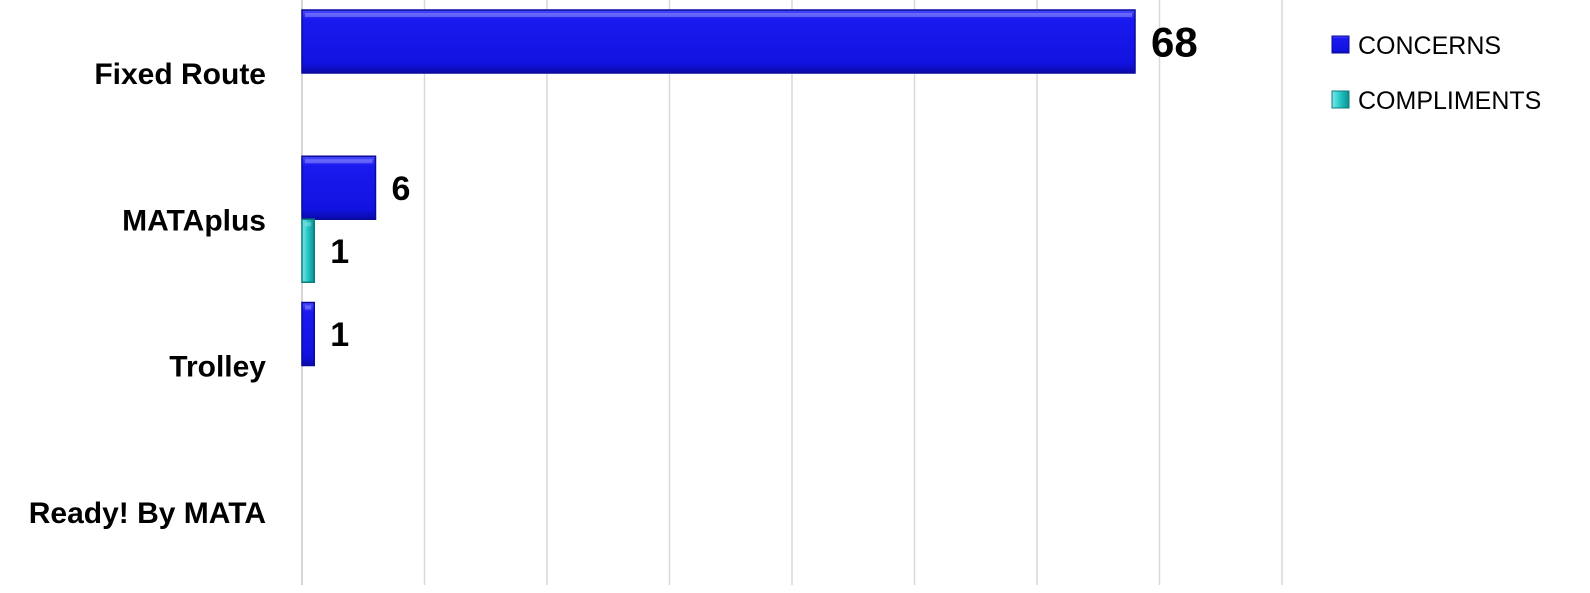  I want to click on category-label-ready-by-mata: Ready! By MATA, so click(147, 513).